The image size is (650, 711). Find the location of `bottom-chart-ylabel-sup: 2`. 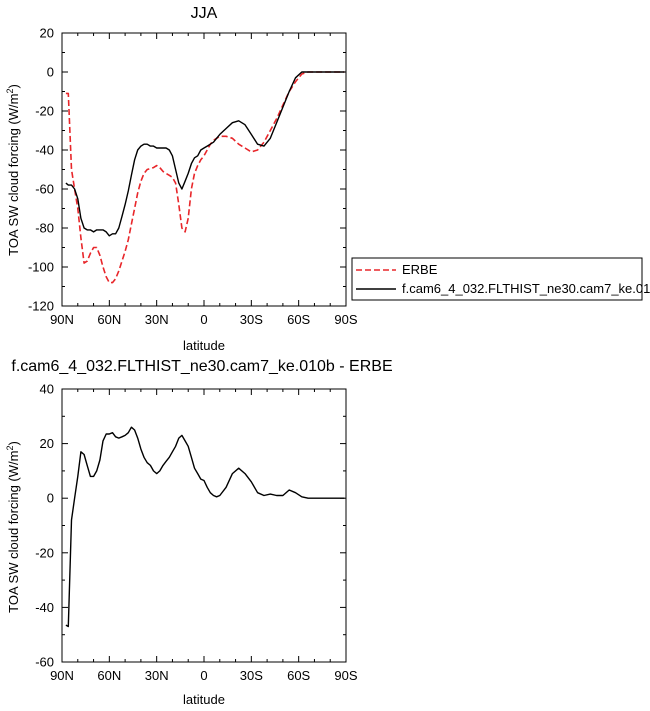

bottom-chart-ylabel-sup: 2 is located at coordinates (10, 448).